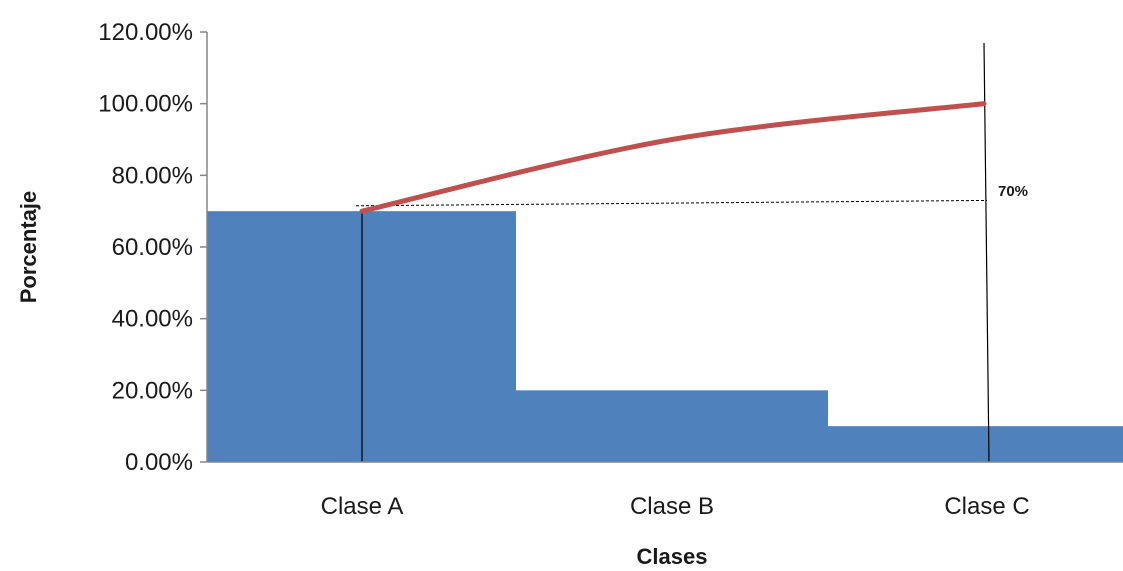 The image size is (1123, 571). I want to click on bar-clase-b, so click(672, 426).